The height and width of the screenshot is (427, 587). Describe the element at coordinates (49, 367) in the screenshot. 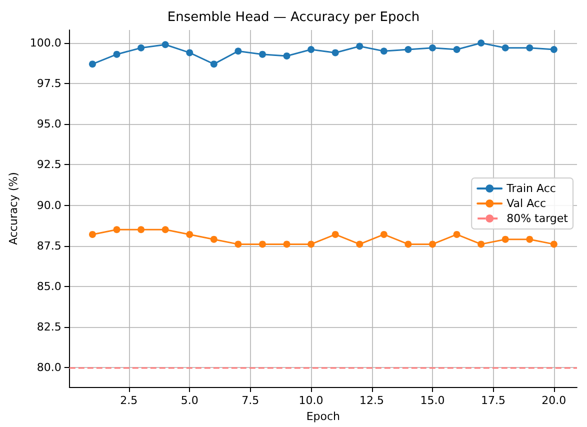

I see `y-tick-label: 80.0` at that location.